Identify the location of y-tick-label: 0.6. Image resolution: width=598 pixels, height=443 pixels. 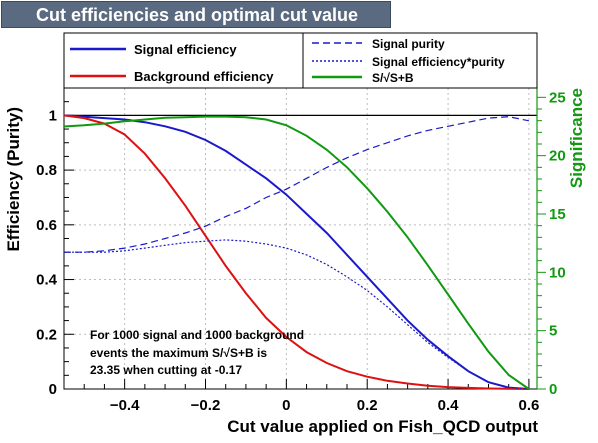
(46, 225).